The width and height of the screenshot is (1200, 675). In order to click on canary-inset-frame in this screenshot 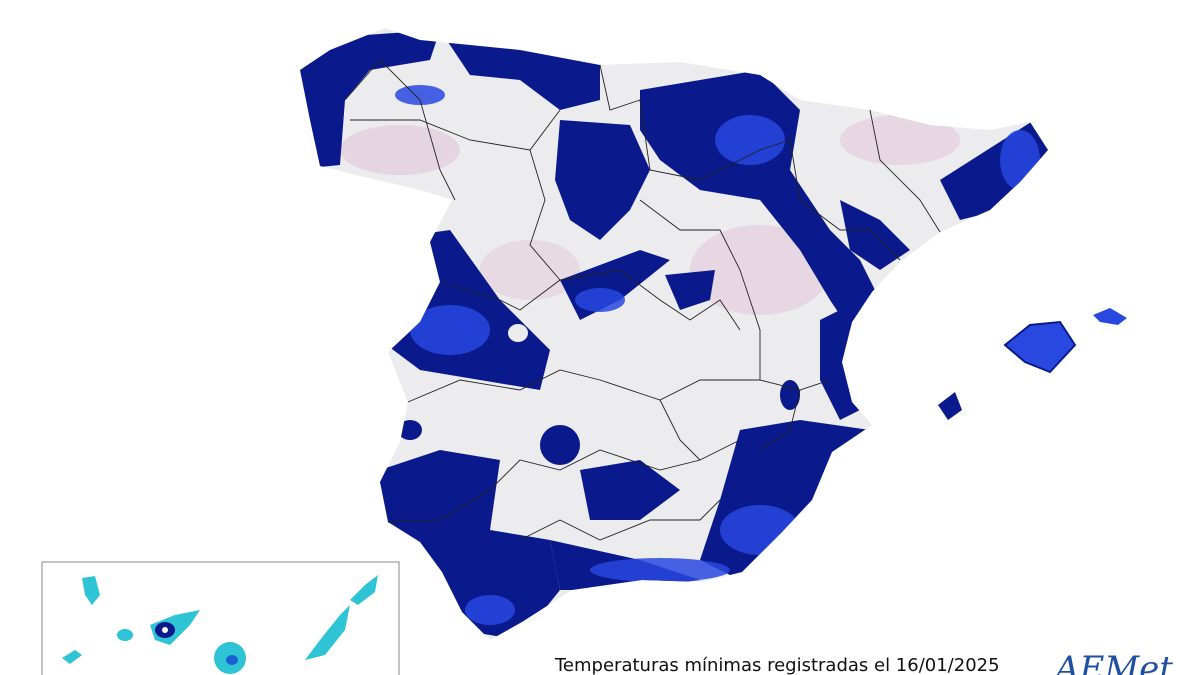, I will do `click(220, 618)`.